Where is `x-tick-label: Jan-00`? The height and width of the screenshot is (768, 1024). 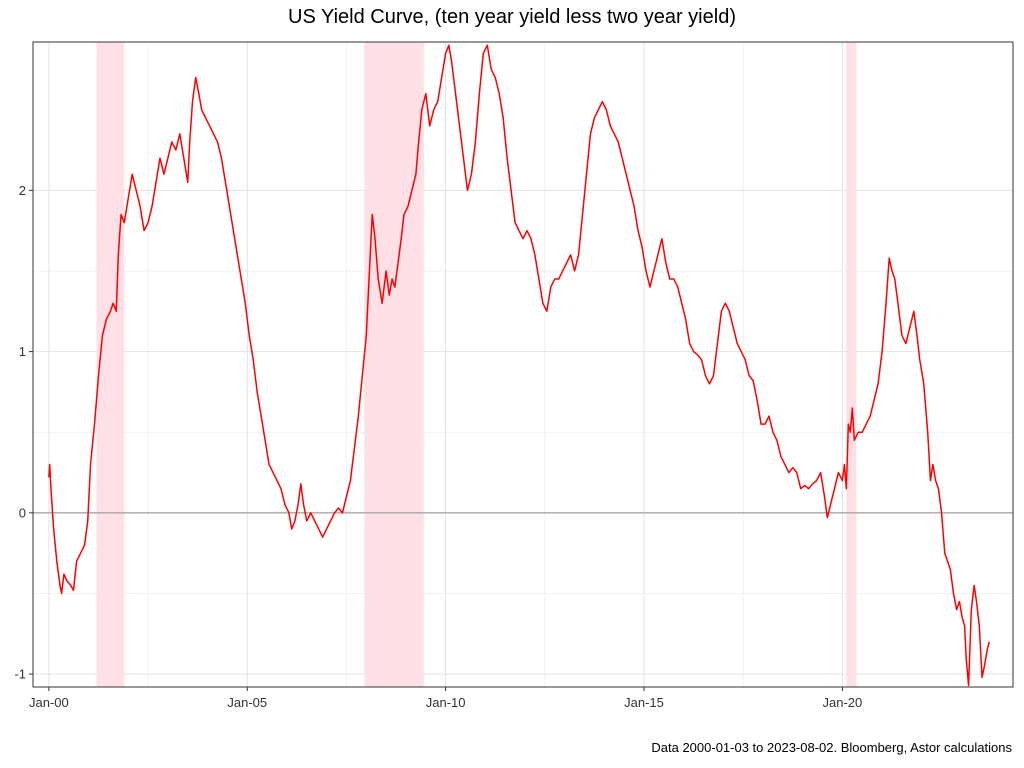
x-tick-label: Jan-00 is located at coordinates (49, 702).